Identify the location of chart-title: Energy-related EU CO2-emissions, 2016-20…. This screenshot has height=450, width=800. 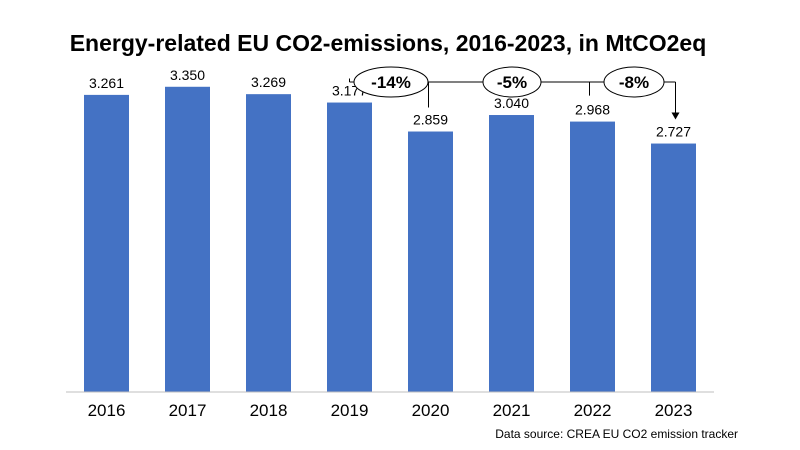
(388, 43).